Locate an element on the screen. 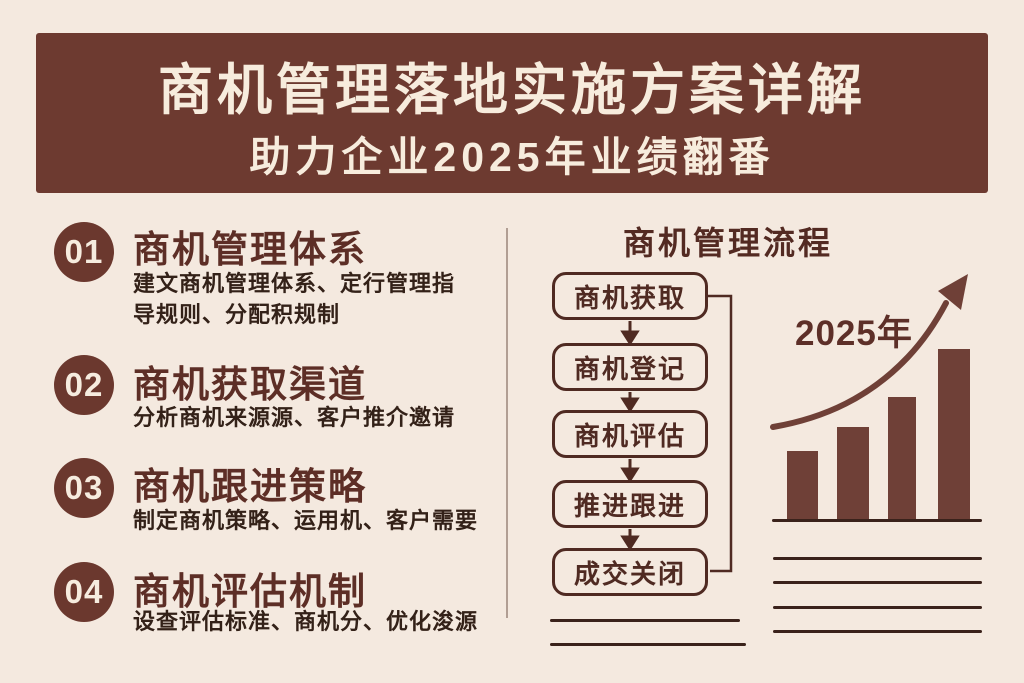  section-number-badge: 04 is located at coordinates (84, 592).